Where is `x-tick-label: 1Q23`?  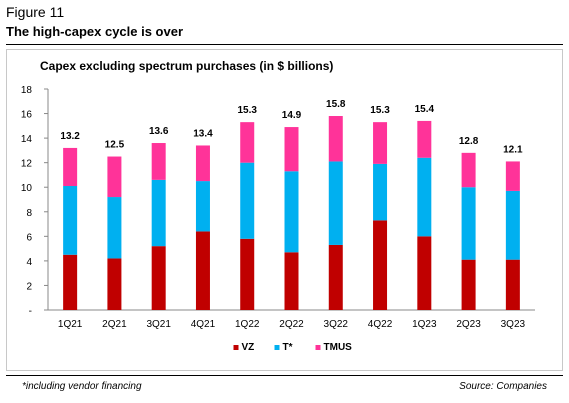 x-tick-label: 1Q23 is located at coordinates (424, 324).